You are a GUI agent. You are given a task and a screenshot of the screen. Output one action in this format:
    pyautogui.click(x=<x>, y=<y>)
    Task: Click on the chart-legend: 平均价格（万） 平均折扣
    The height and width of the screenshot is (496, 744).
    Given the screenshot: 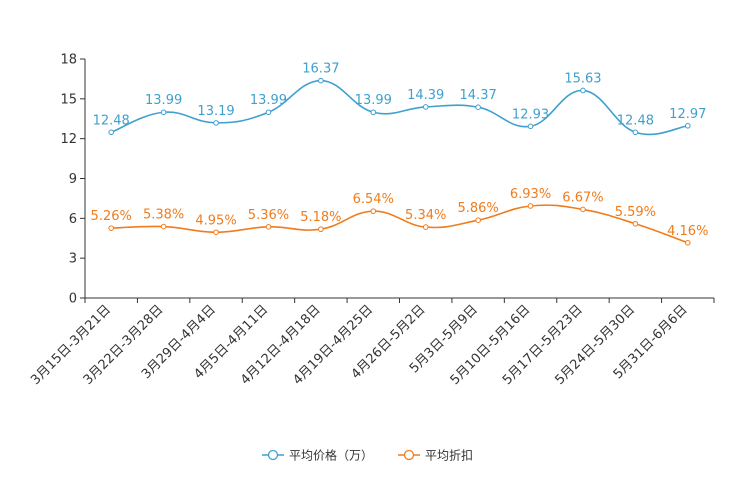 What is the action you would take?
    pyautogui.click(x=367, y=455)
    